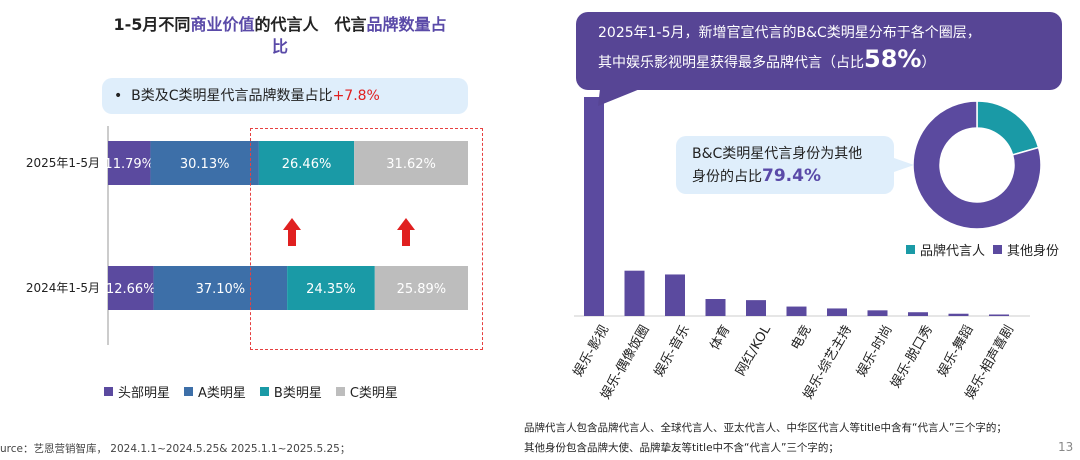 Image resolution: width=1080 pixels, height=460 pixels. Describe the element at coordinates (801, 337) in the screenshot. I see `category-tick-label: 电竞` at that location.